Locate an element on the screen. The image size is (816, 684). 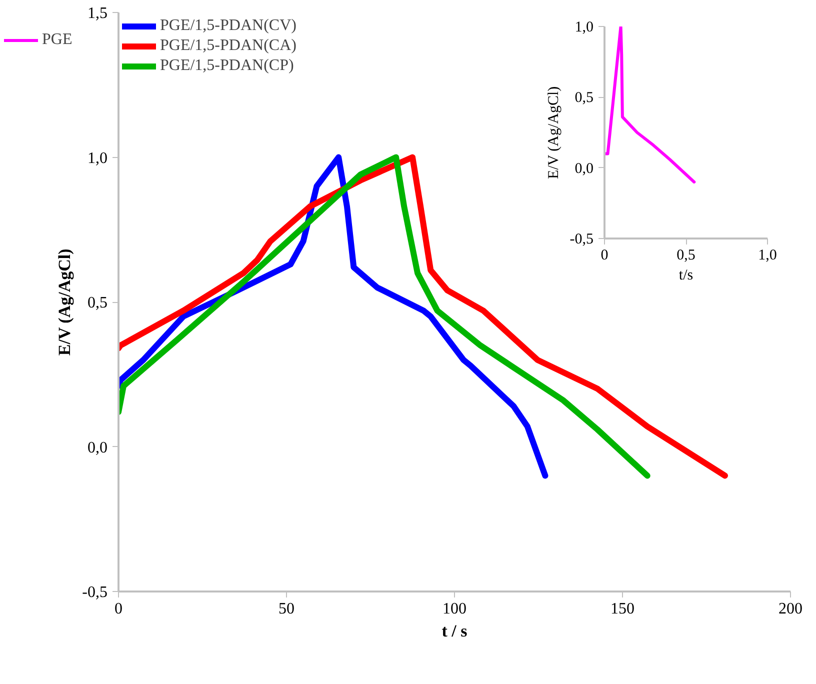
x-tick-label: 150 is located at coordinates (622, 609).